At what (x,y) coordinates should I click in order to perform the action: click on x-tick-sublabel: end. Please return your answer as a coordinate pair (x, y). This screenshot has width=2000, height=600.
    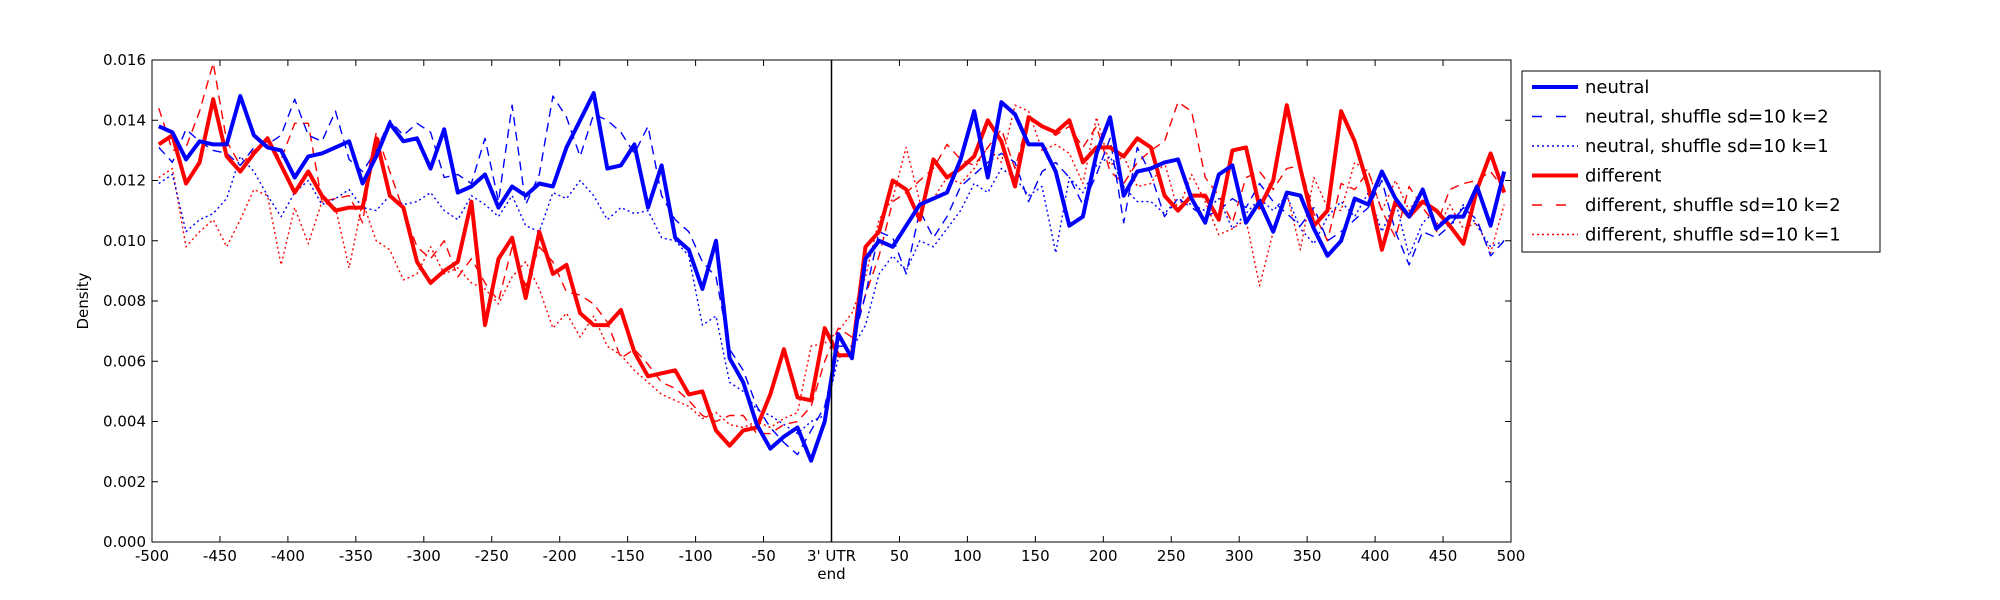
    Looking at the image, I should click on (831, 574).